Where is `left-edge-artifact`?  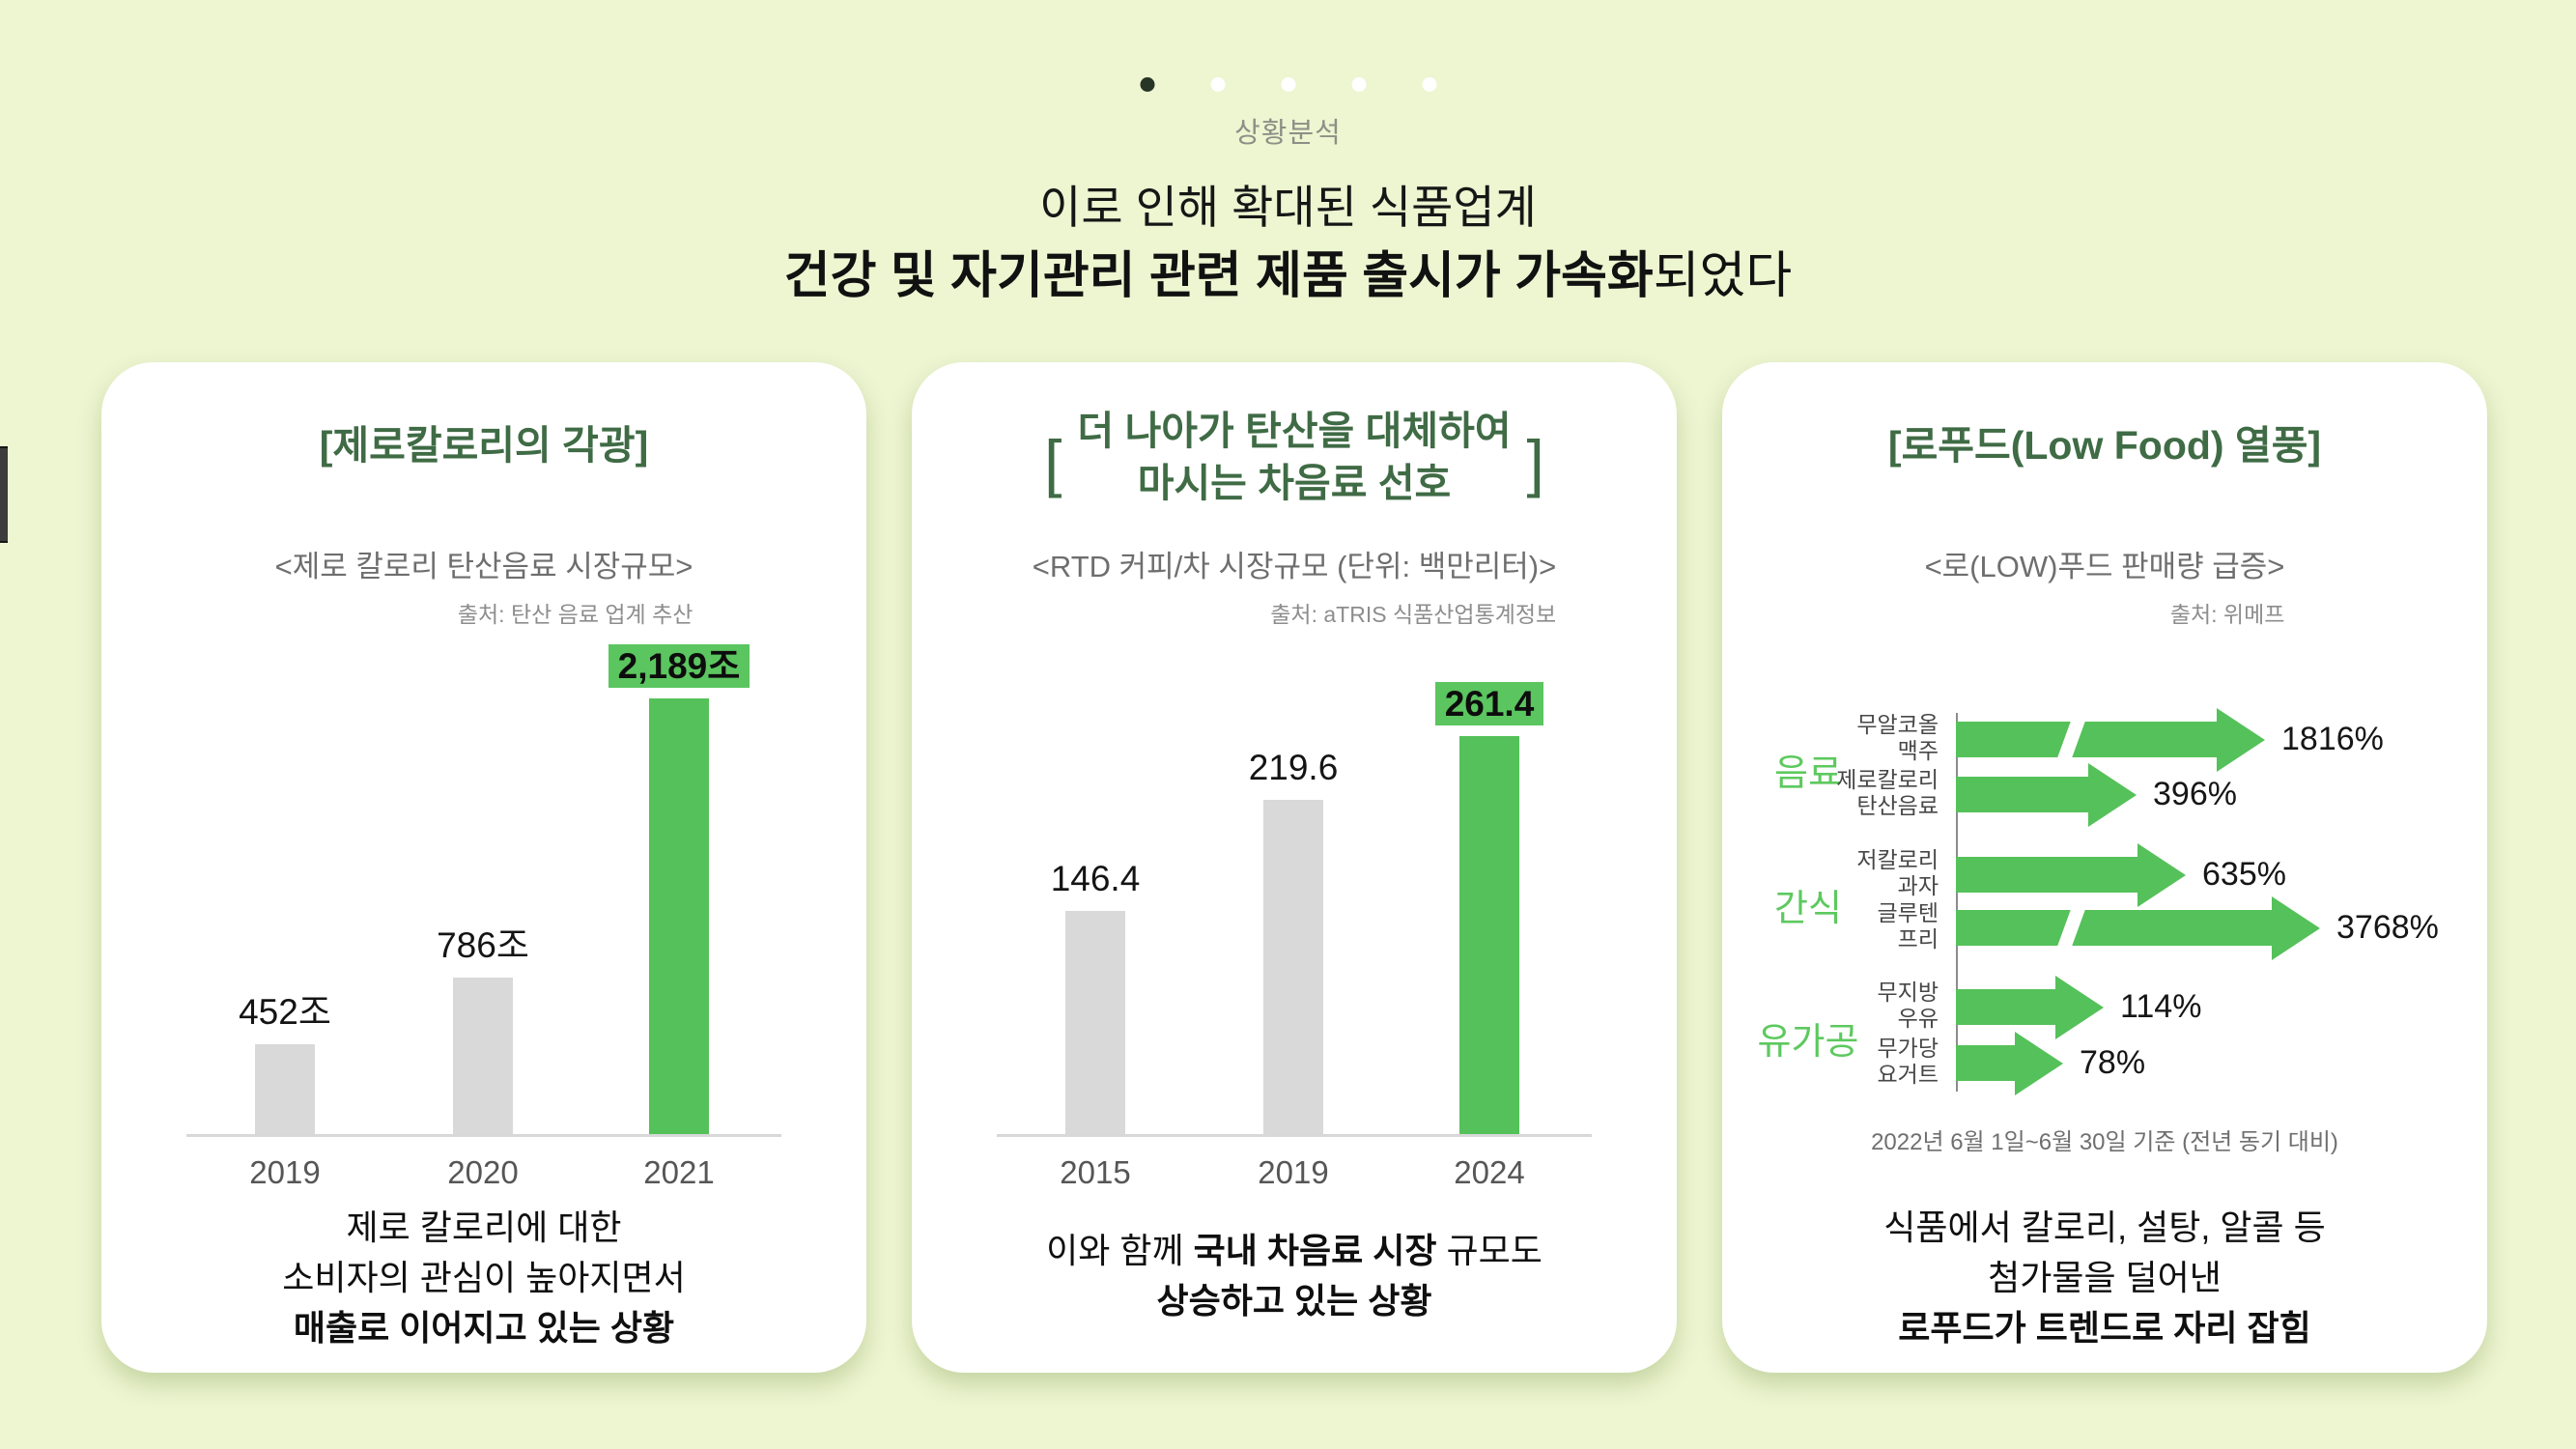 left-edge-artifact is located at coordinates (4, 494).